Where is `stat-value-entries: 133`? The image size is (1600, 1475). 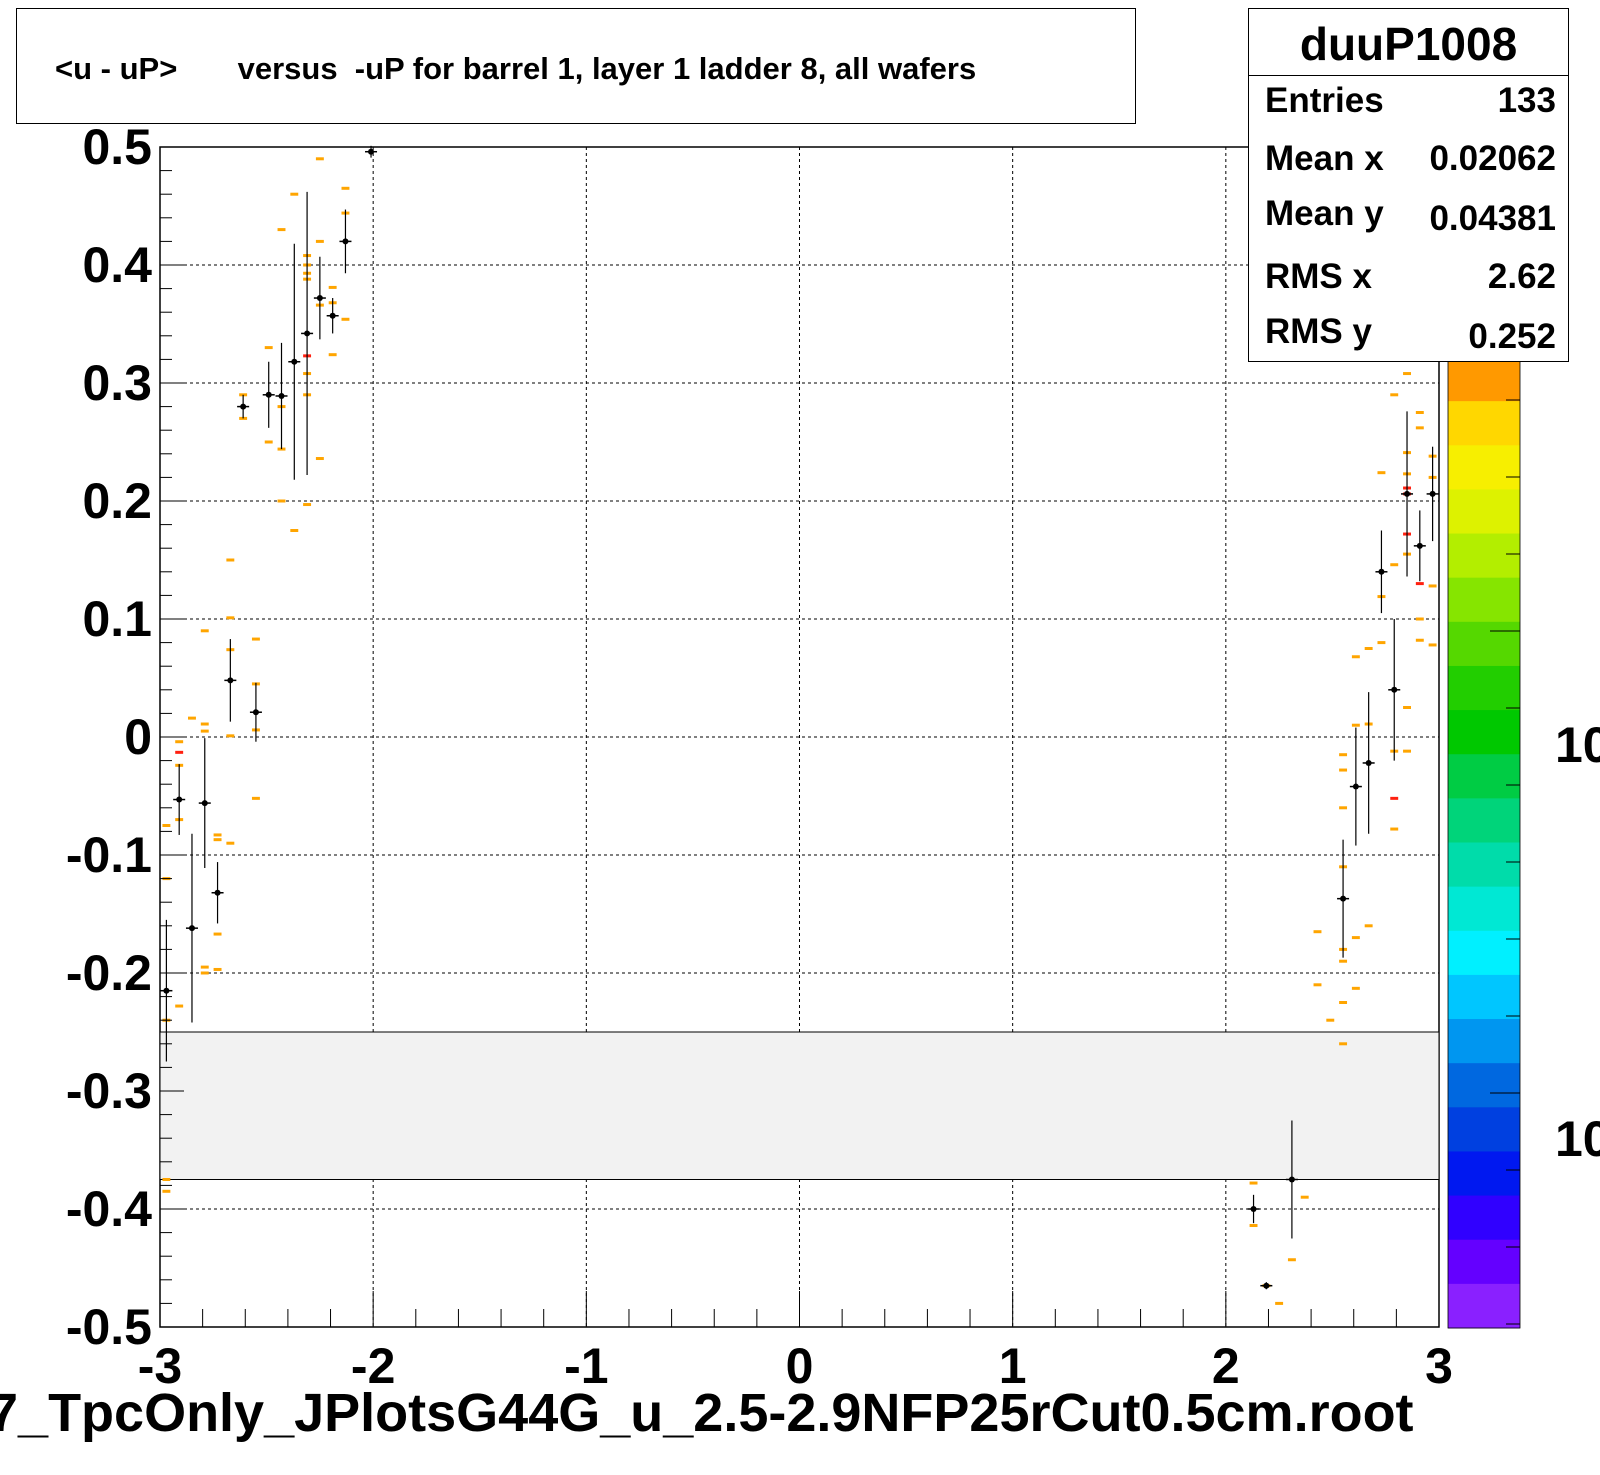 stat-value-entries: 133 is located at coordinates (1526, 100).